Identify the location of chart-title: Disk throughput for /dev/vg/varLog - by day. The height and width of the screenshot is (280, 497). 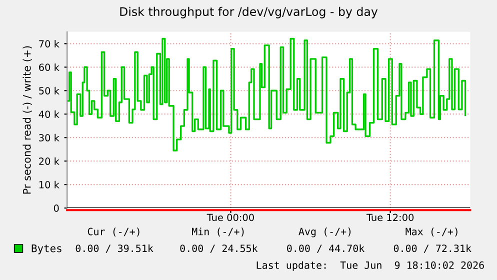
(249, 12).